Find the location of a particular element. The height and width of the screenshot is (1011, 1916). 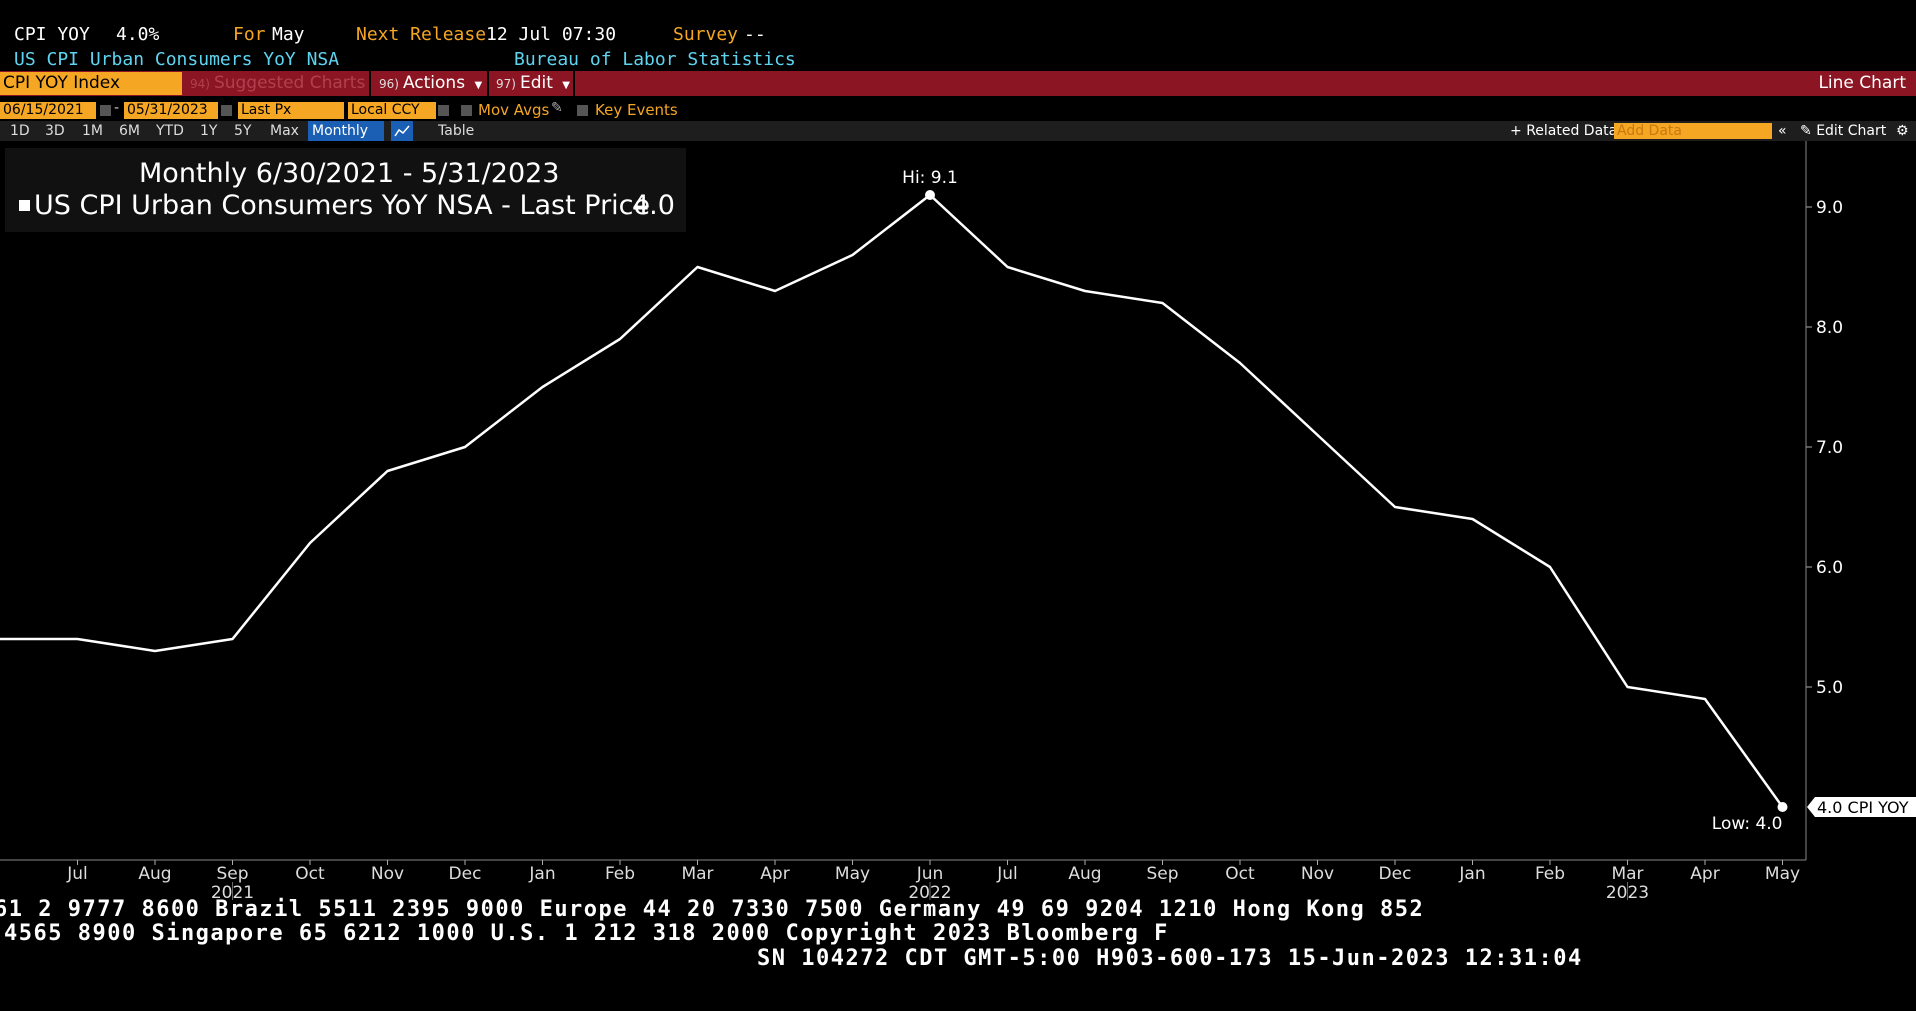

gear-icon: ⚙ is located at coordinates (1902, 131).